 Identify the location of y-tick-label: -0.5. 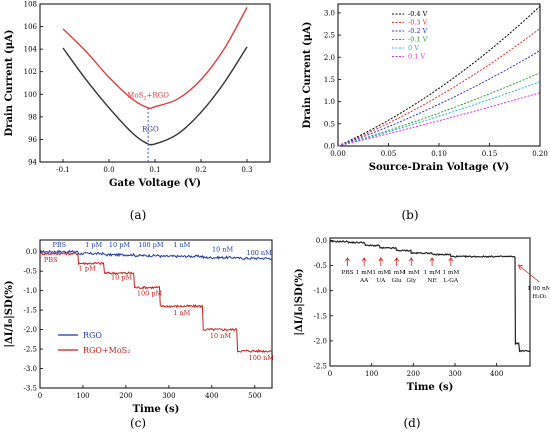
(31, 272).